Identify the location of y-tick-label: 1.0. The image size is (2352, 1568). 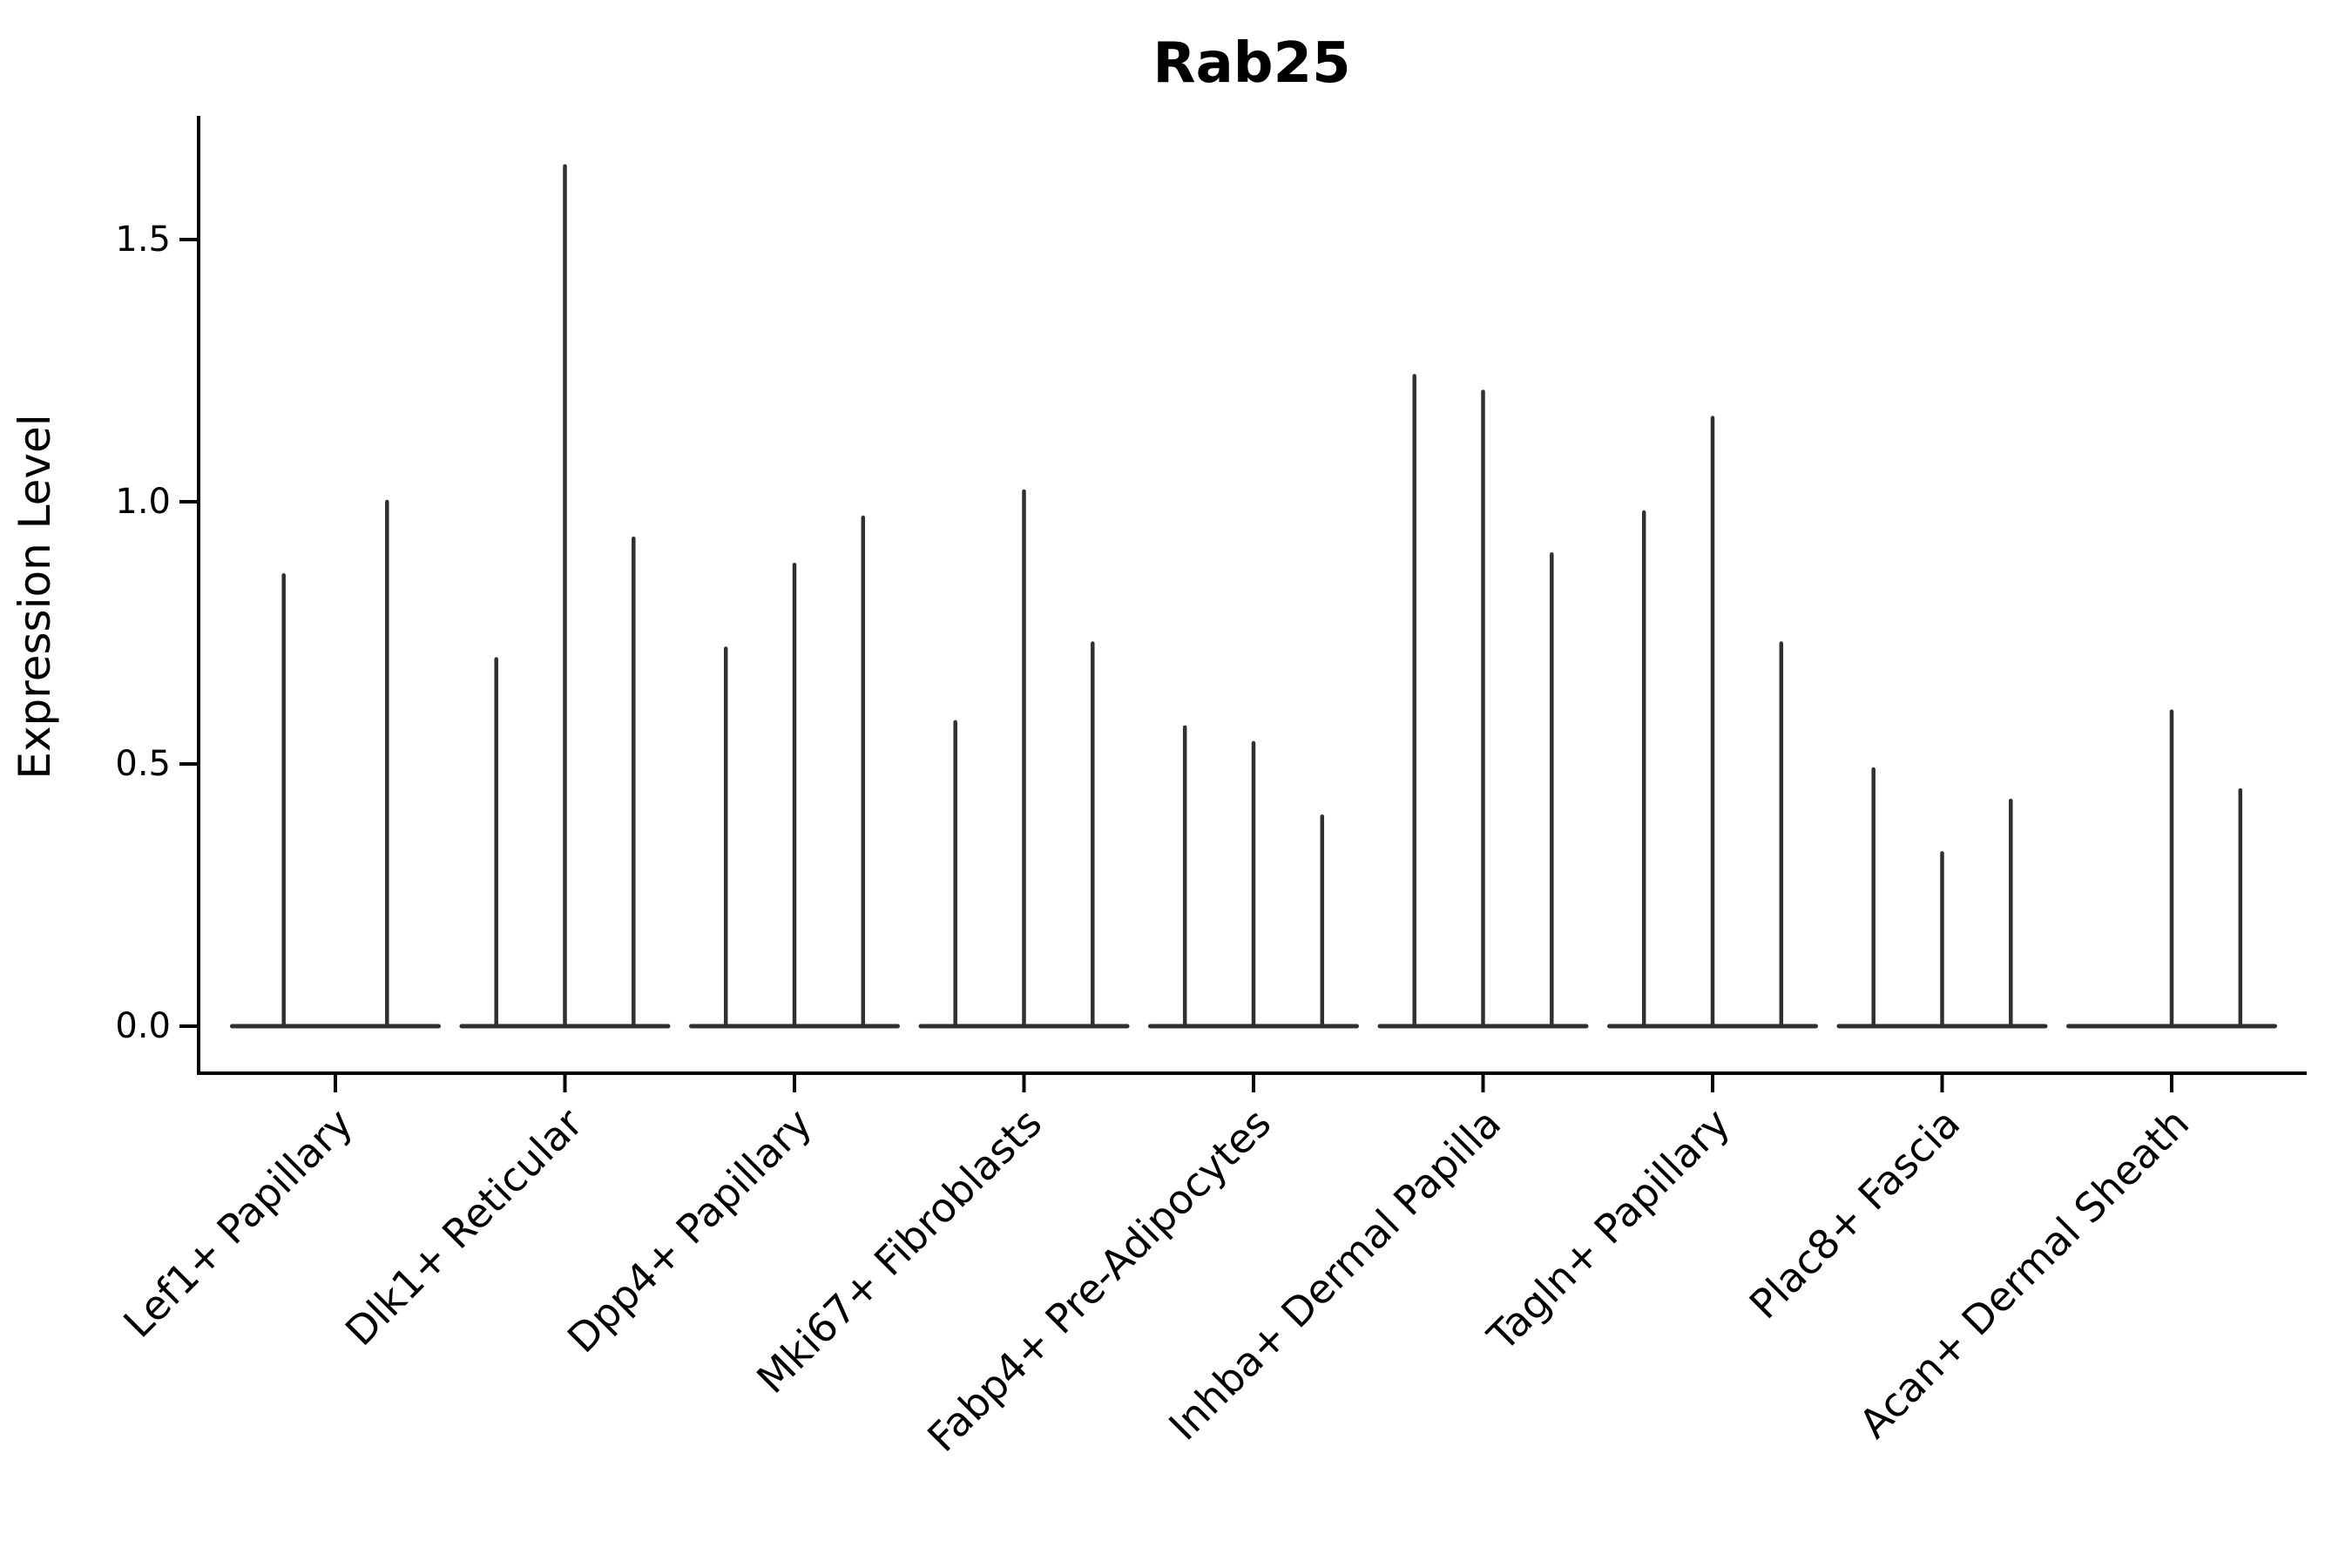
(143, 502).